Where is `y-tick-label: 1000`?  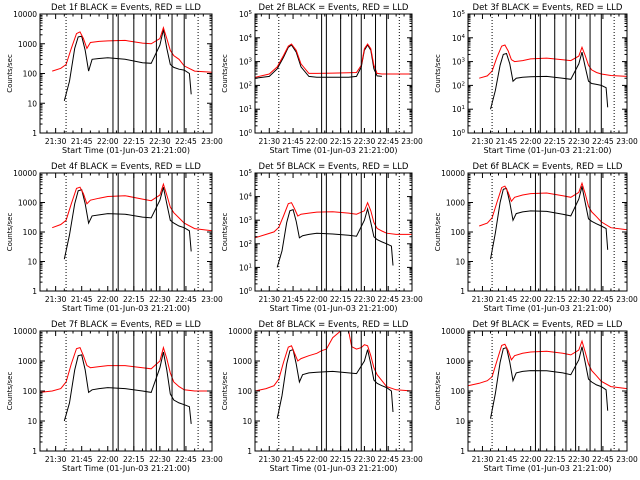 y-tick-label: 1000 is located at coordinates (242, 361).